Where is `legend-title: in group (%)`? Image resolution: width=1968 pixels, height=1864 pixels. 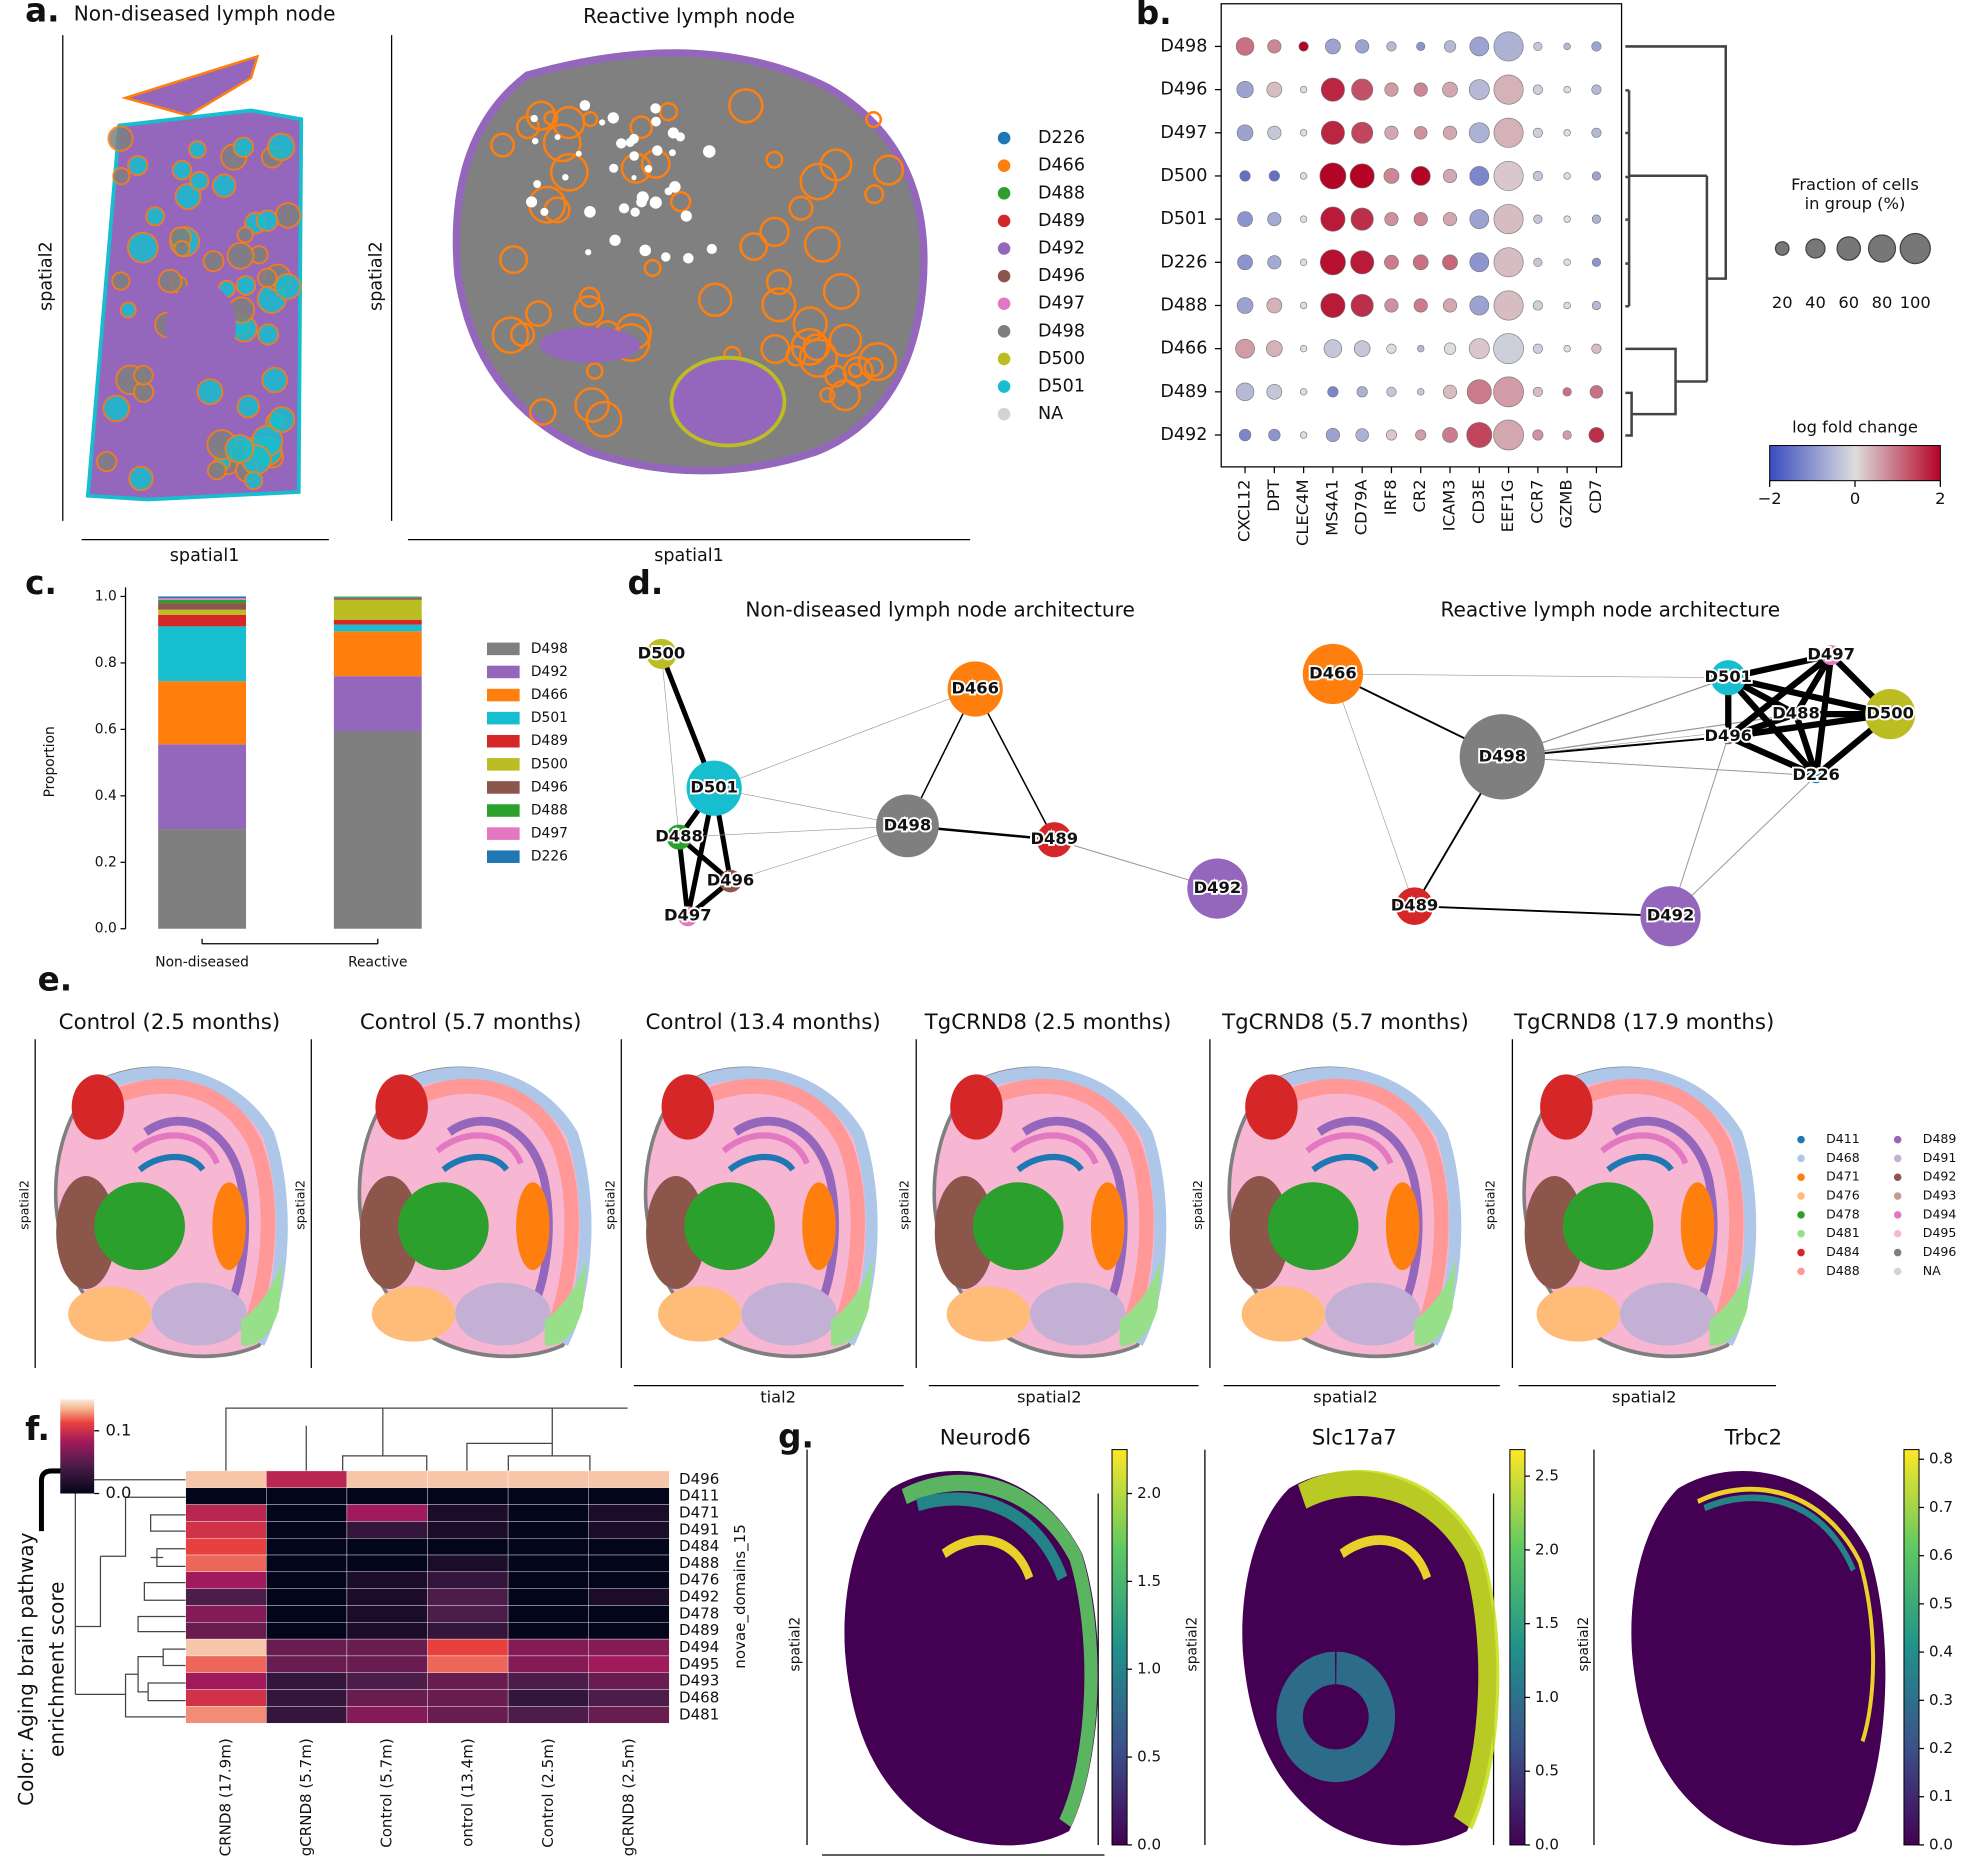 legend-title: in group (%) is located at coordinates (1855, 203).